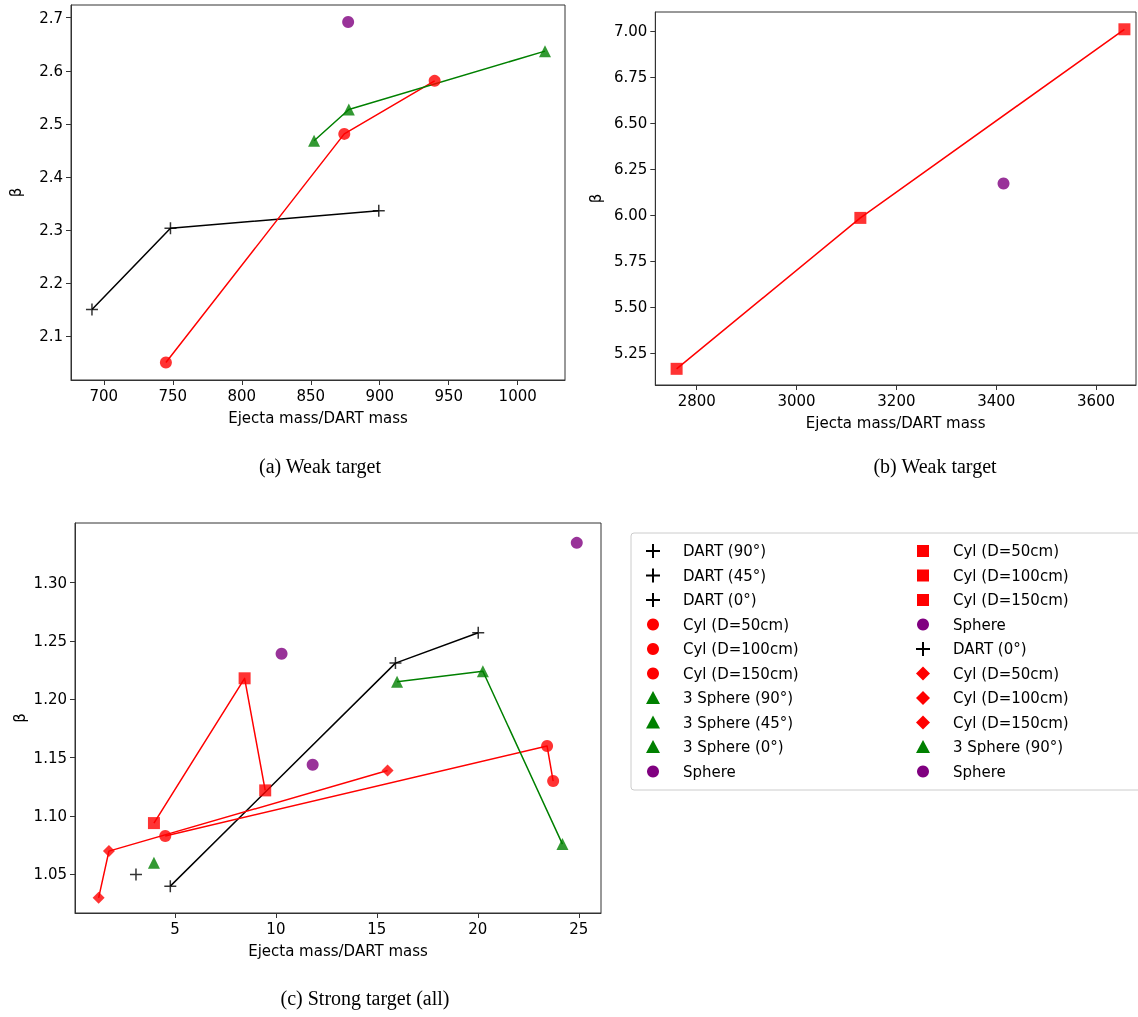 The height and width of the screenshot is (1017, 1138). What do you see at coordinates (365, 998) in the screenshot?
I see `text: (c) Strong target (all)` at bounding box center [365, 998].